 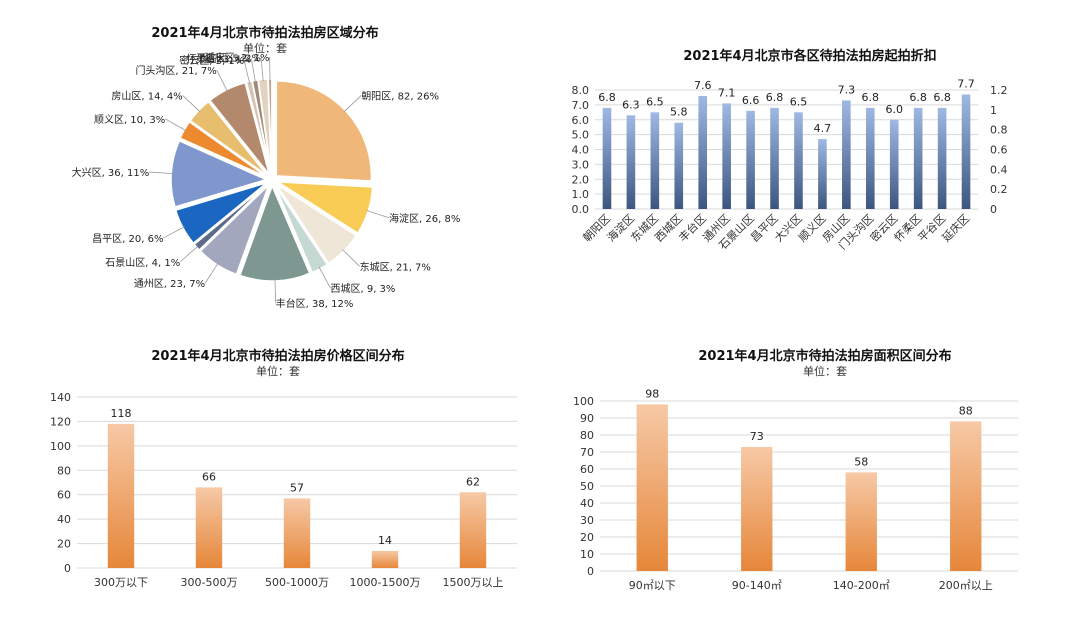 I want to click on y-tick-label: 4.0, so click(x=581, y=150).